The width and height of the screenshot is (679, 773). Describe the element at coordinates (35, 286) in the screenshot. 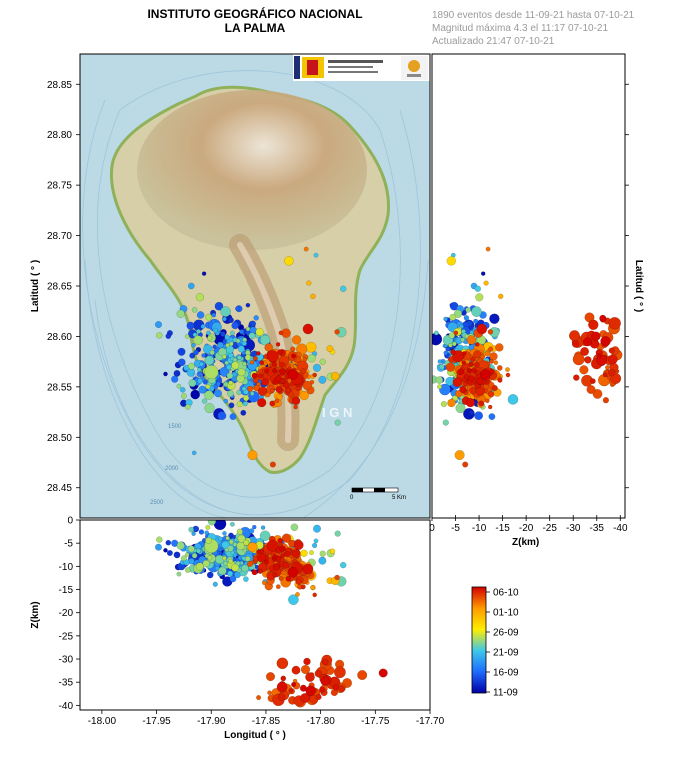

I see `map-y-axis-label: Latitud ( ° )` at that location.